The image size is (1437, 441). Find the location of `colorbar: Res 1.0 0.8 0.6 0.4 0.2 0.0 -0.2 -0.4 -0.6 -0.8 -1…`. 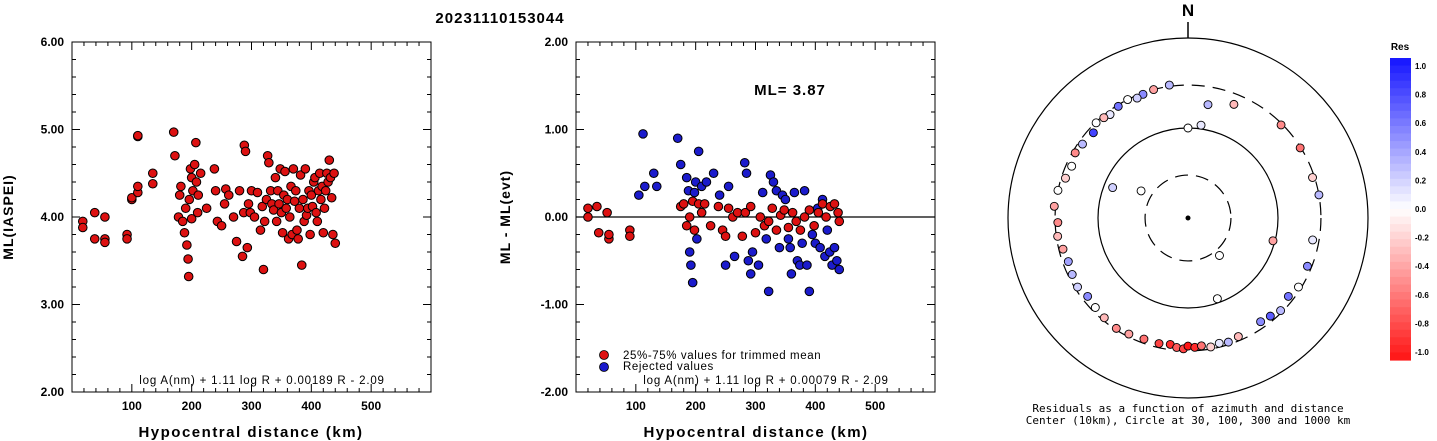

colorbar: Res 1.0 0.8 0.6 0.4 0.2 0.0 -0.2 -0.4 -0.6 -0.8 -1… is located at coordinates (1409, 201).